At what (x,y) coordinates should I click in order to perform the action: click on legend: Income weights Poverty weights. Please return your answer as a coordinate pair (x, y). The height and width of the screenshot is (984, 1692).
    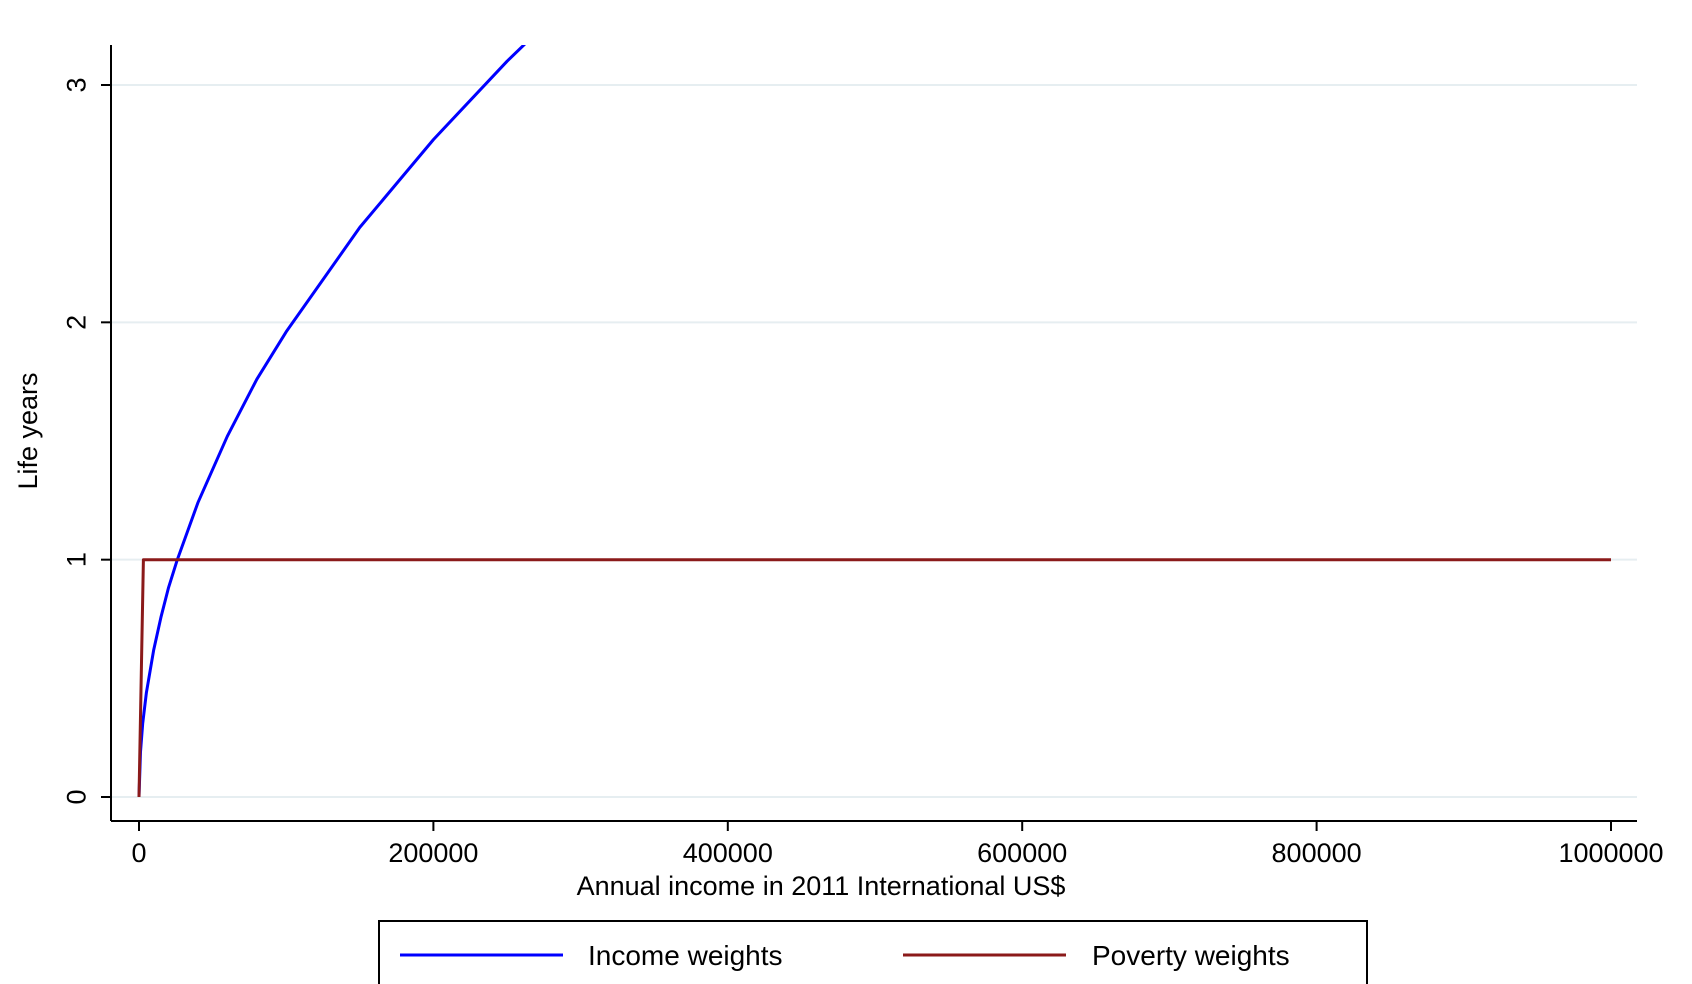
    Looking at the image, I should click on (873, 952).